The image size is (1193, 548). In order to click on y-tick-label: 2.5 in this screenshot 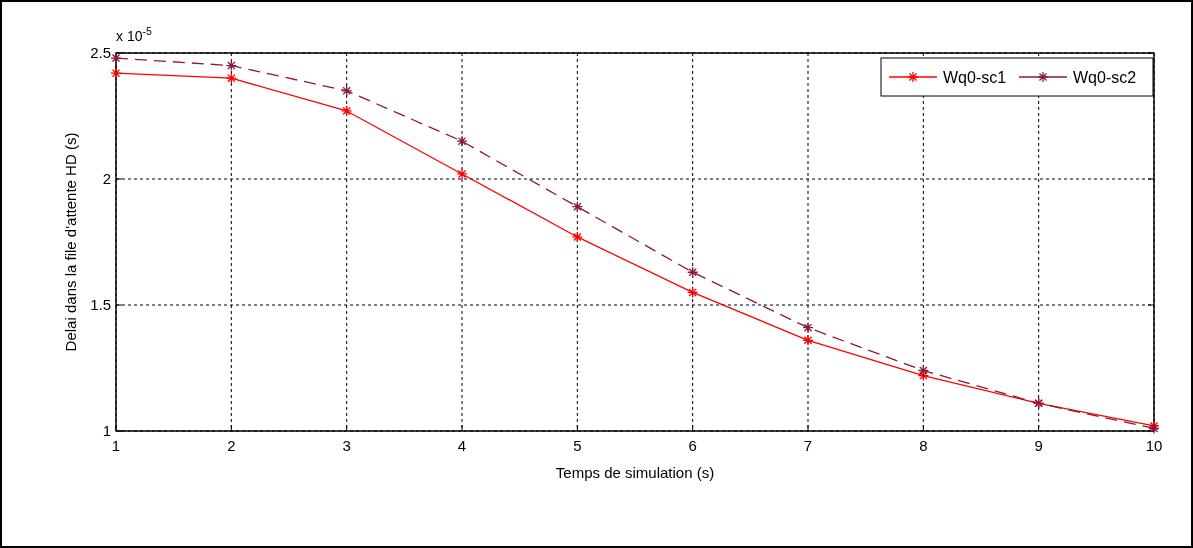, I will do `click(100, 52)`.